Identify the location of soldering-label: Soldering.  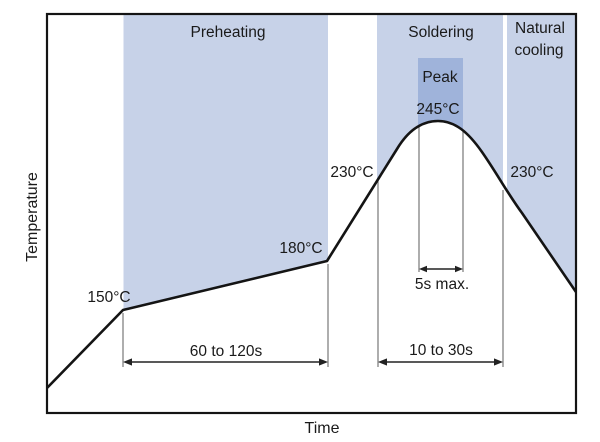
(441, 32).